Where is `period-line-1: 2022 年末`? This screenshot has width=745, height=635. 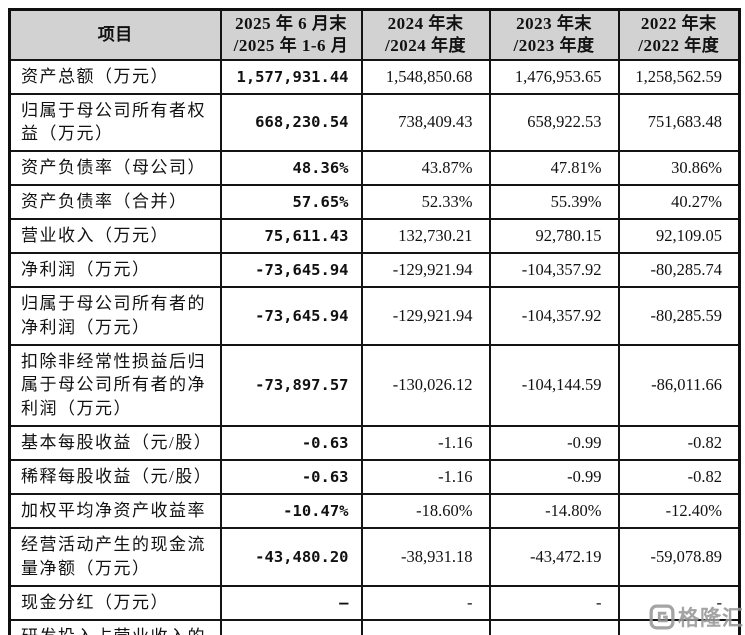 period-line-1: 2022 年末 is located at coordinates (678, 23).